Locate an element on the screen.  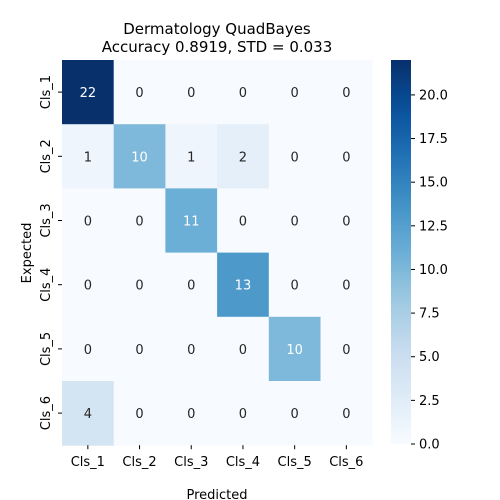
cell-value-label: 22 is located at coordinates (88, 93).